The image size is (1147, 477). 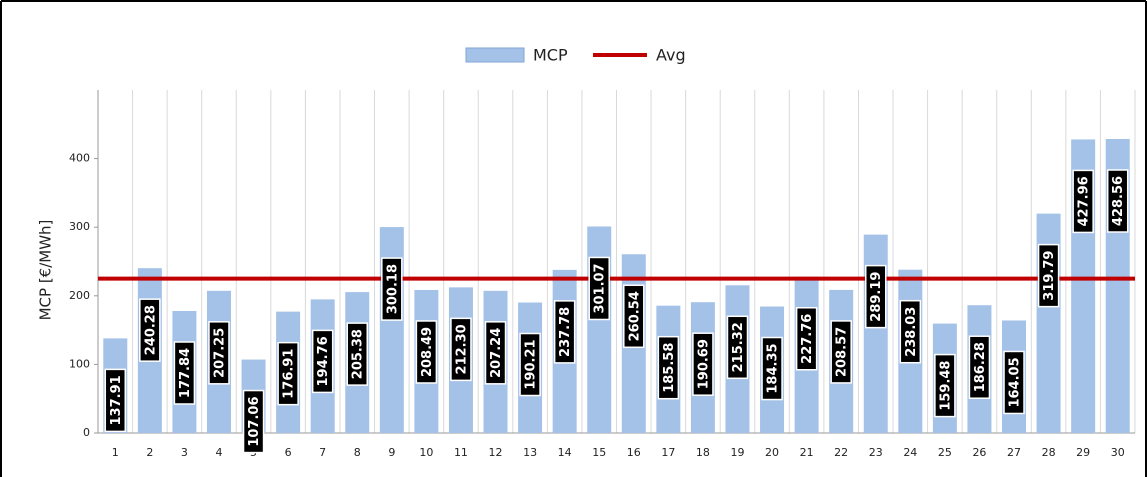 I want to click on x-tick-label: 15, so click(x=599, y=452).